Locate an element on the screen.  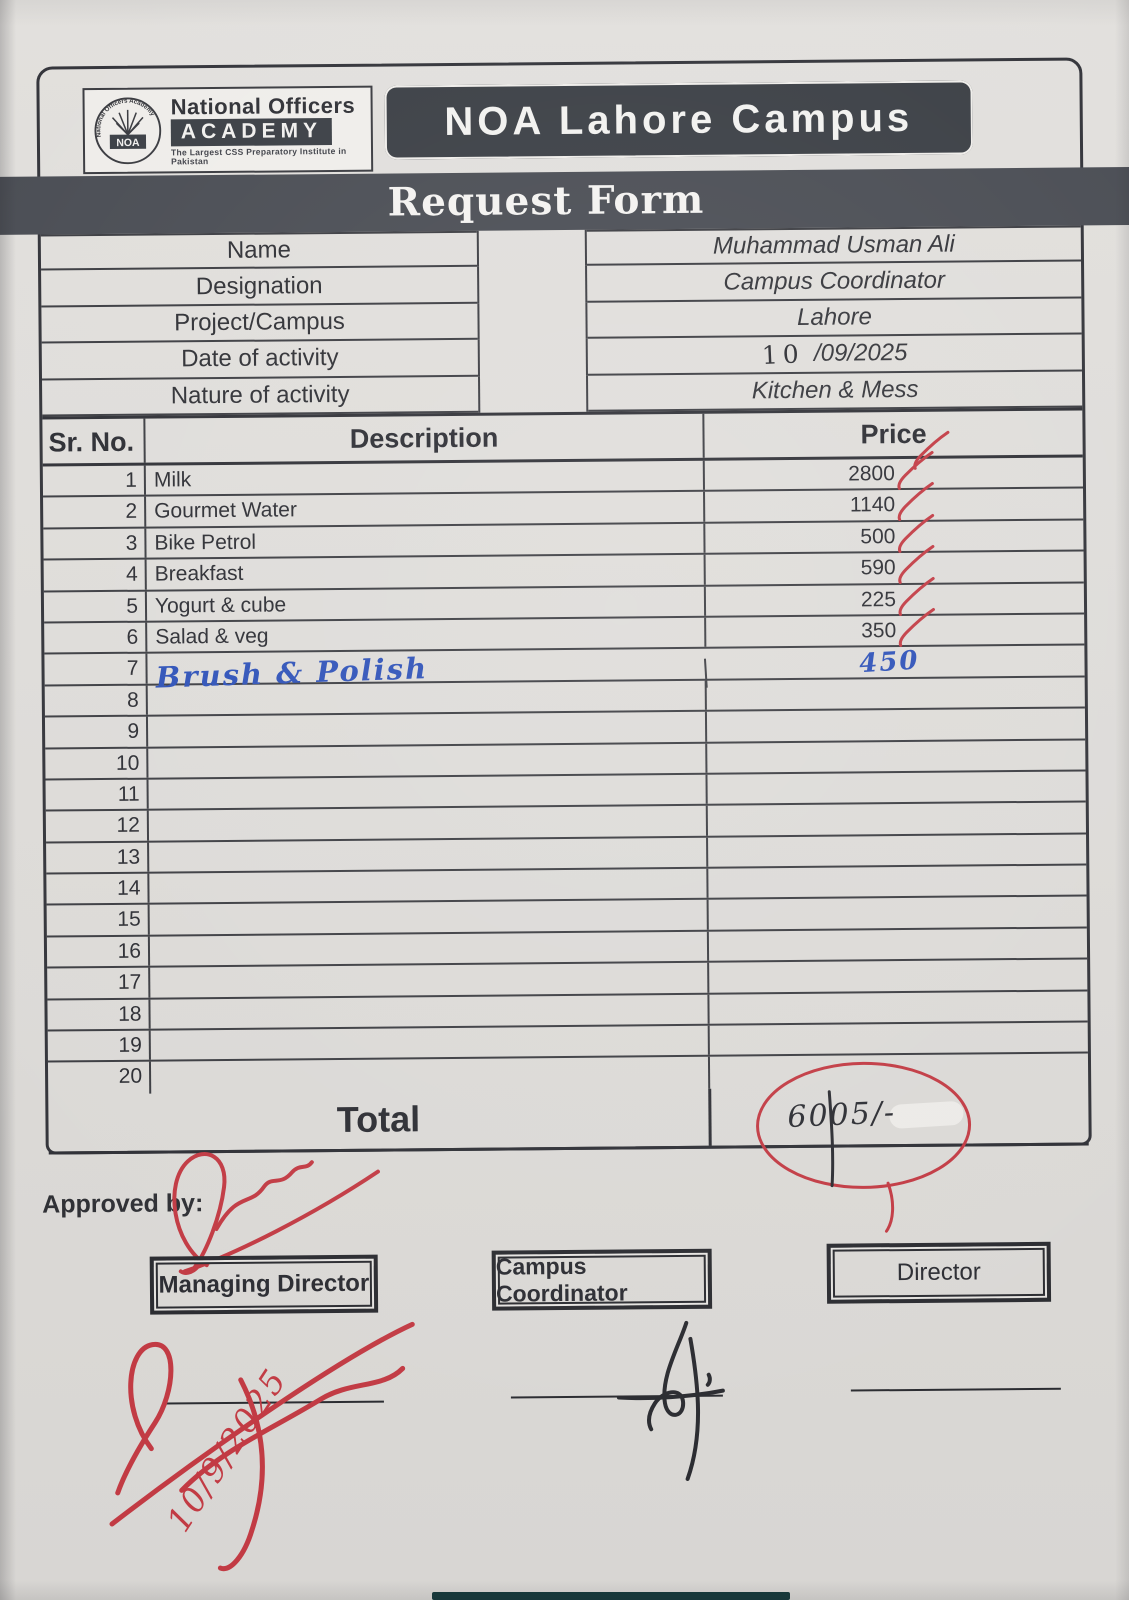
row-sr-number: 17 is located at coordinates (99, 983).